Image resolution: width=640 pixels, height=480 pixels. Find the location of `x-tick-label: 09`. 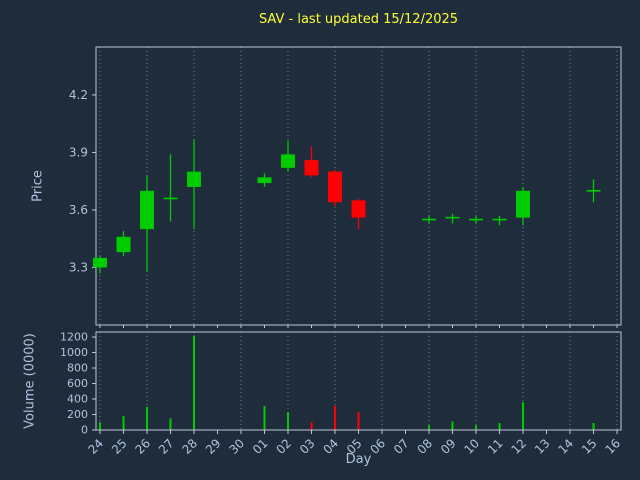

x-tick-label: 09 is located at coordinates (448, 446).